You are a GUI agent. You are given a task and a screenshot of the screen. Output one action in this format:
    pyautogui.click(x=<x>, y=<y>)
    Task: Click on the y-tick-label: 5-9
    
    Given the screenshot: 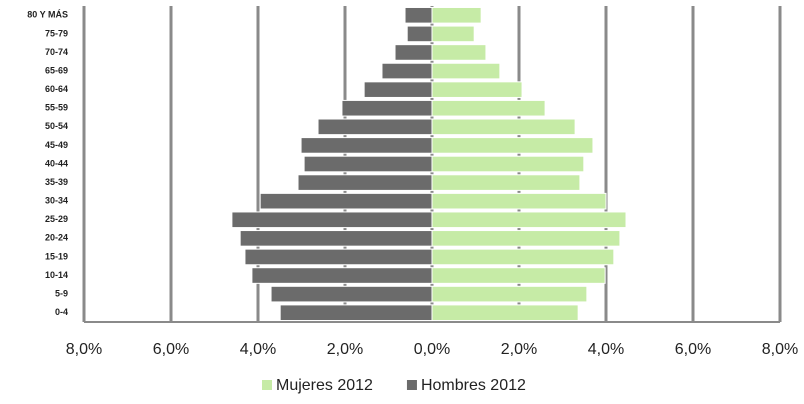 What is the action you would take?
    pyautogui.click(x=61, y=293)
    